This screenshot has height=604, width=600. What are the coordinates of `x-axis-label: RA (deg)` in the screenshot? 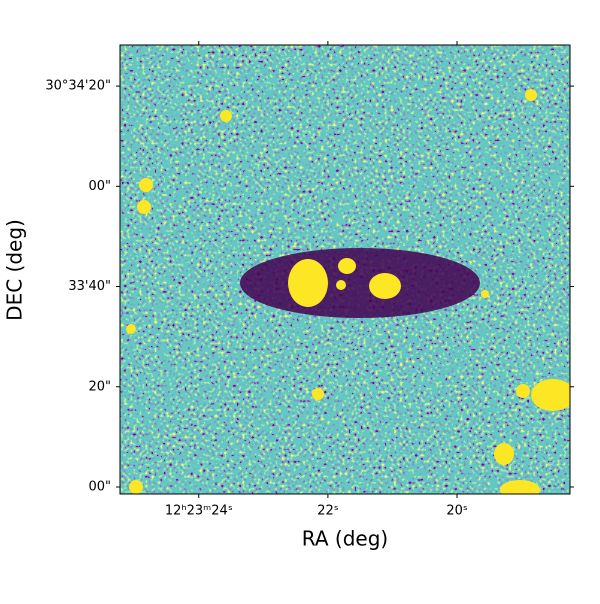 It's located at (345, 539).